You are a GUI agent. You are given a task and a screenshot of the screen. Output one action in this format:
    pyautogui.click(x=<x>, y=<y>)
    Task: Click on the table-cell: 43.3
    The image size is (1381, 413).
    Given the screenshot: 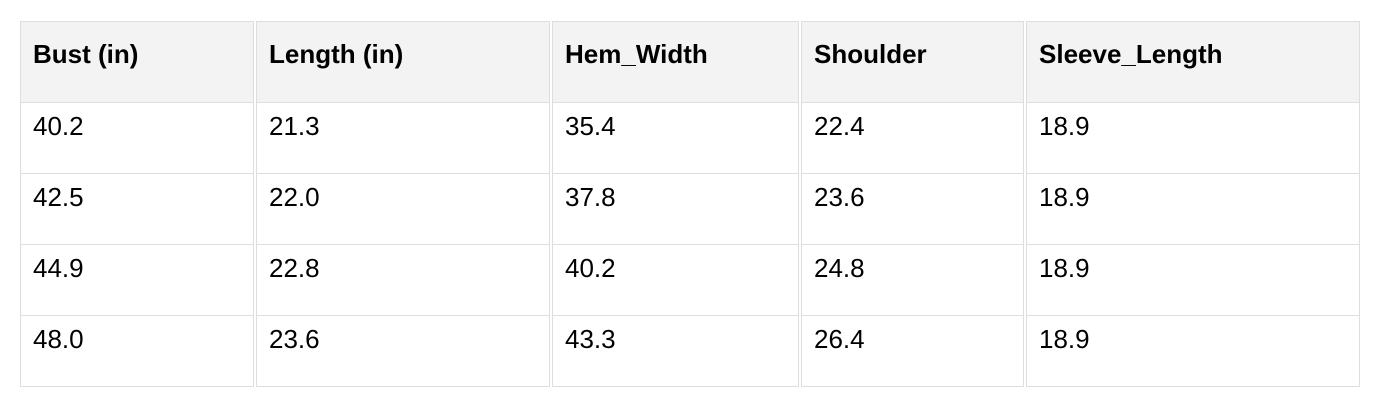 What is the action you would take?
    pyautogui.click(x=675, y=351)
    